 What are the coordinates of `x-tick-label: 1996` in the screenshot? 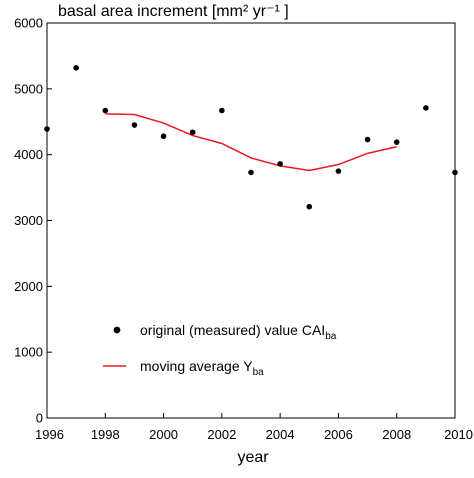 It's located at (49, 434).